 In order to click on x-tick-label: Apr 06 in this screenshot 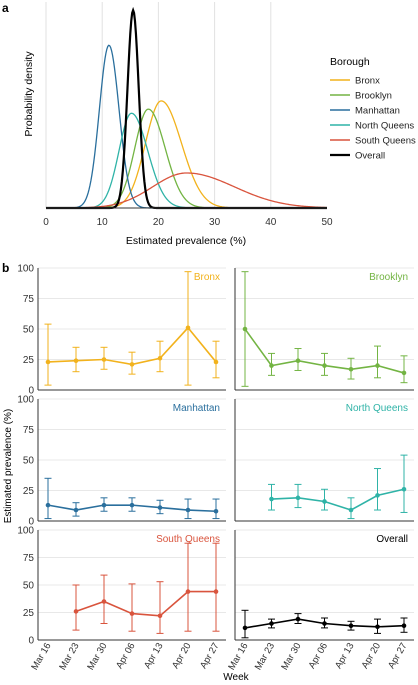, I will do `click(319, 656)`.